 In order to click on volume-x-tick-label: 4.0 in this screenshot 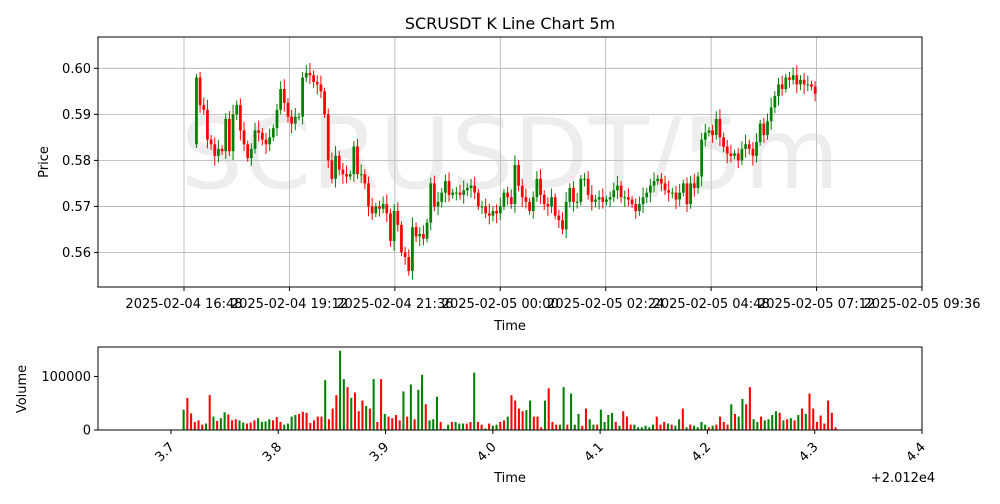, I will do `click(486, 452)`.